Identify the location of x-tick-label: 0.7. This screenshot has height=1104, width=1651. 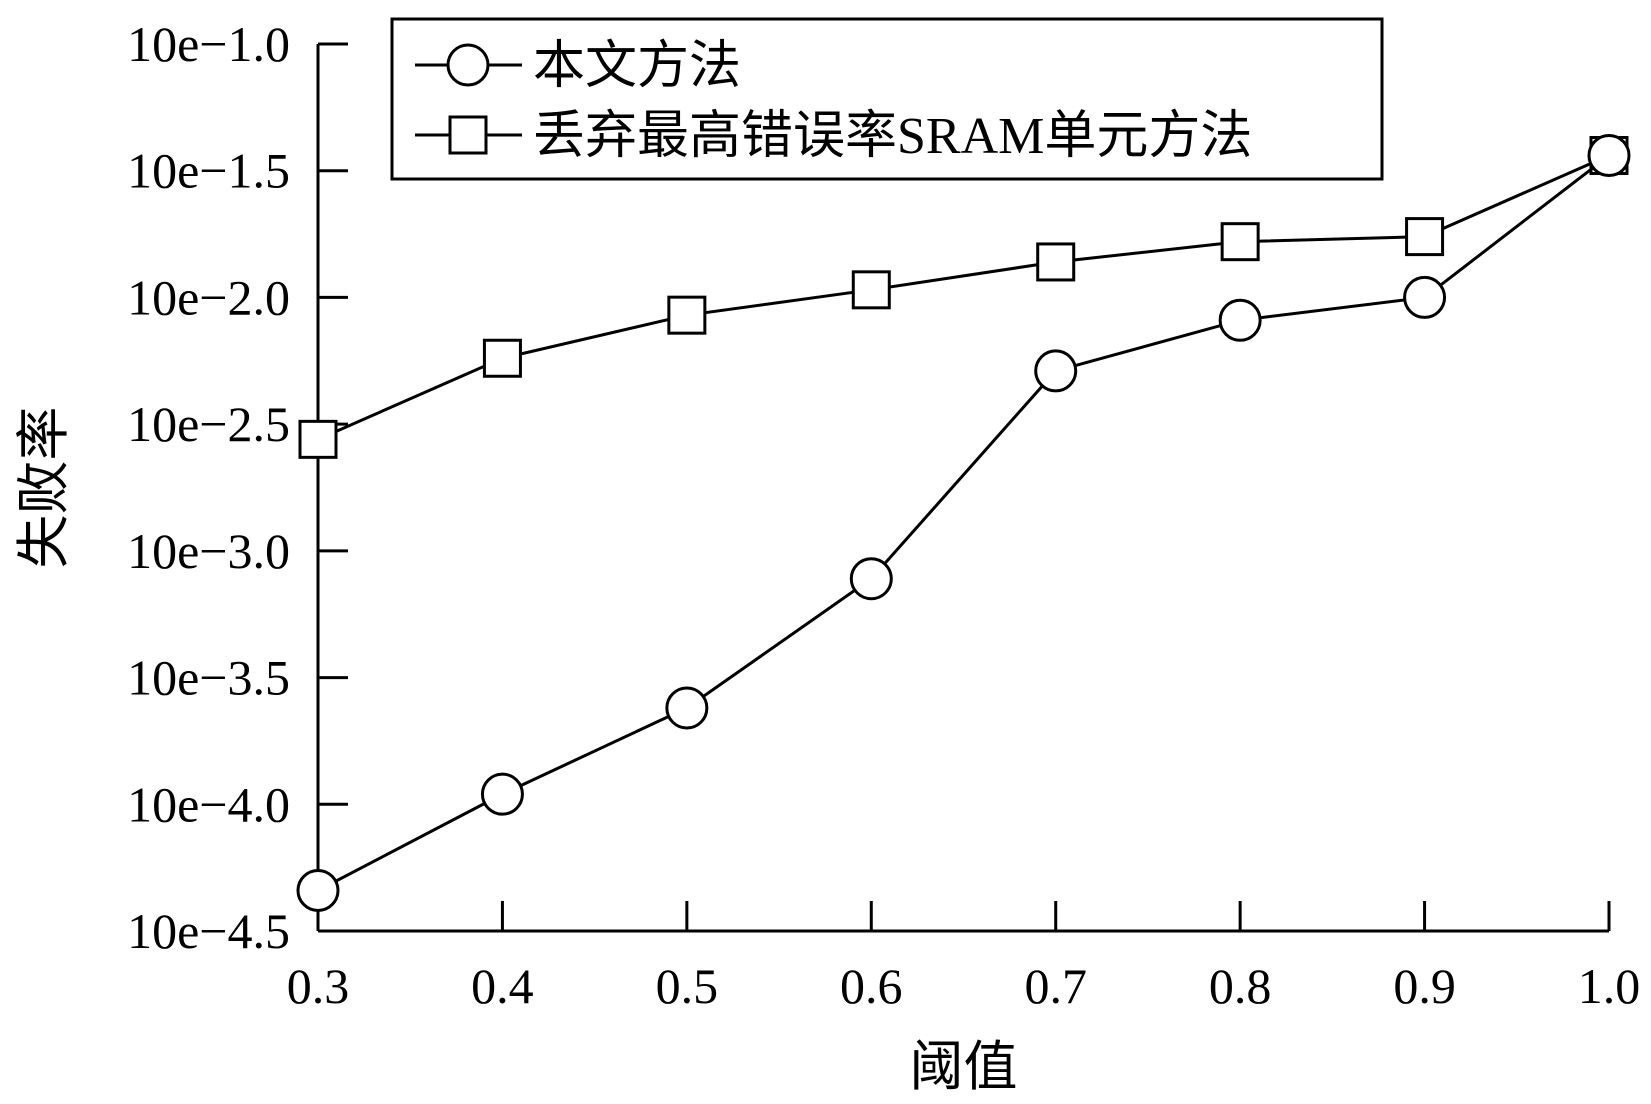
(1055, 986).